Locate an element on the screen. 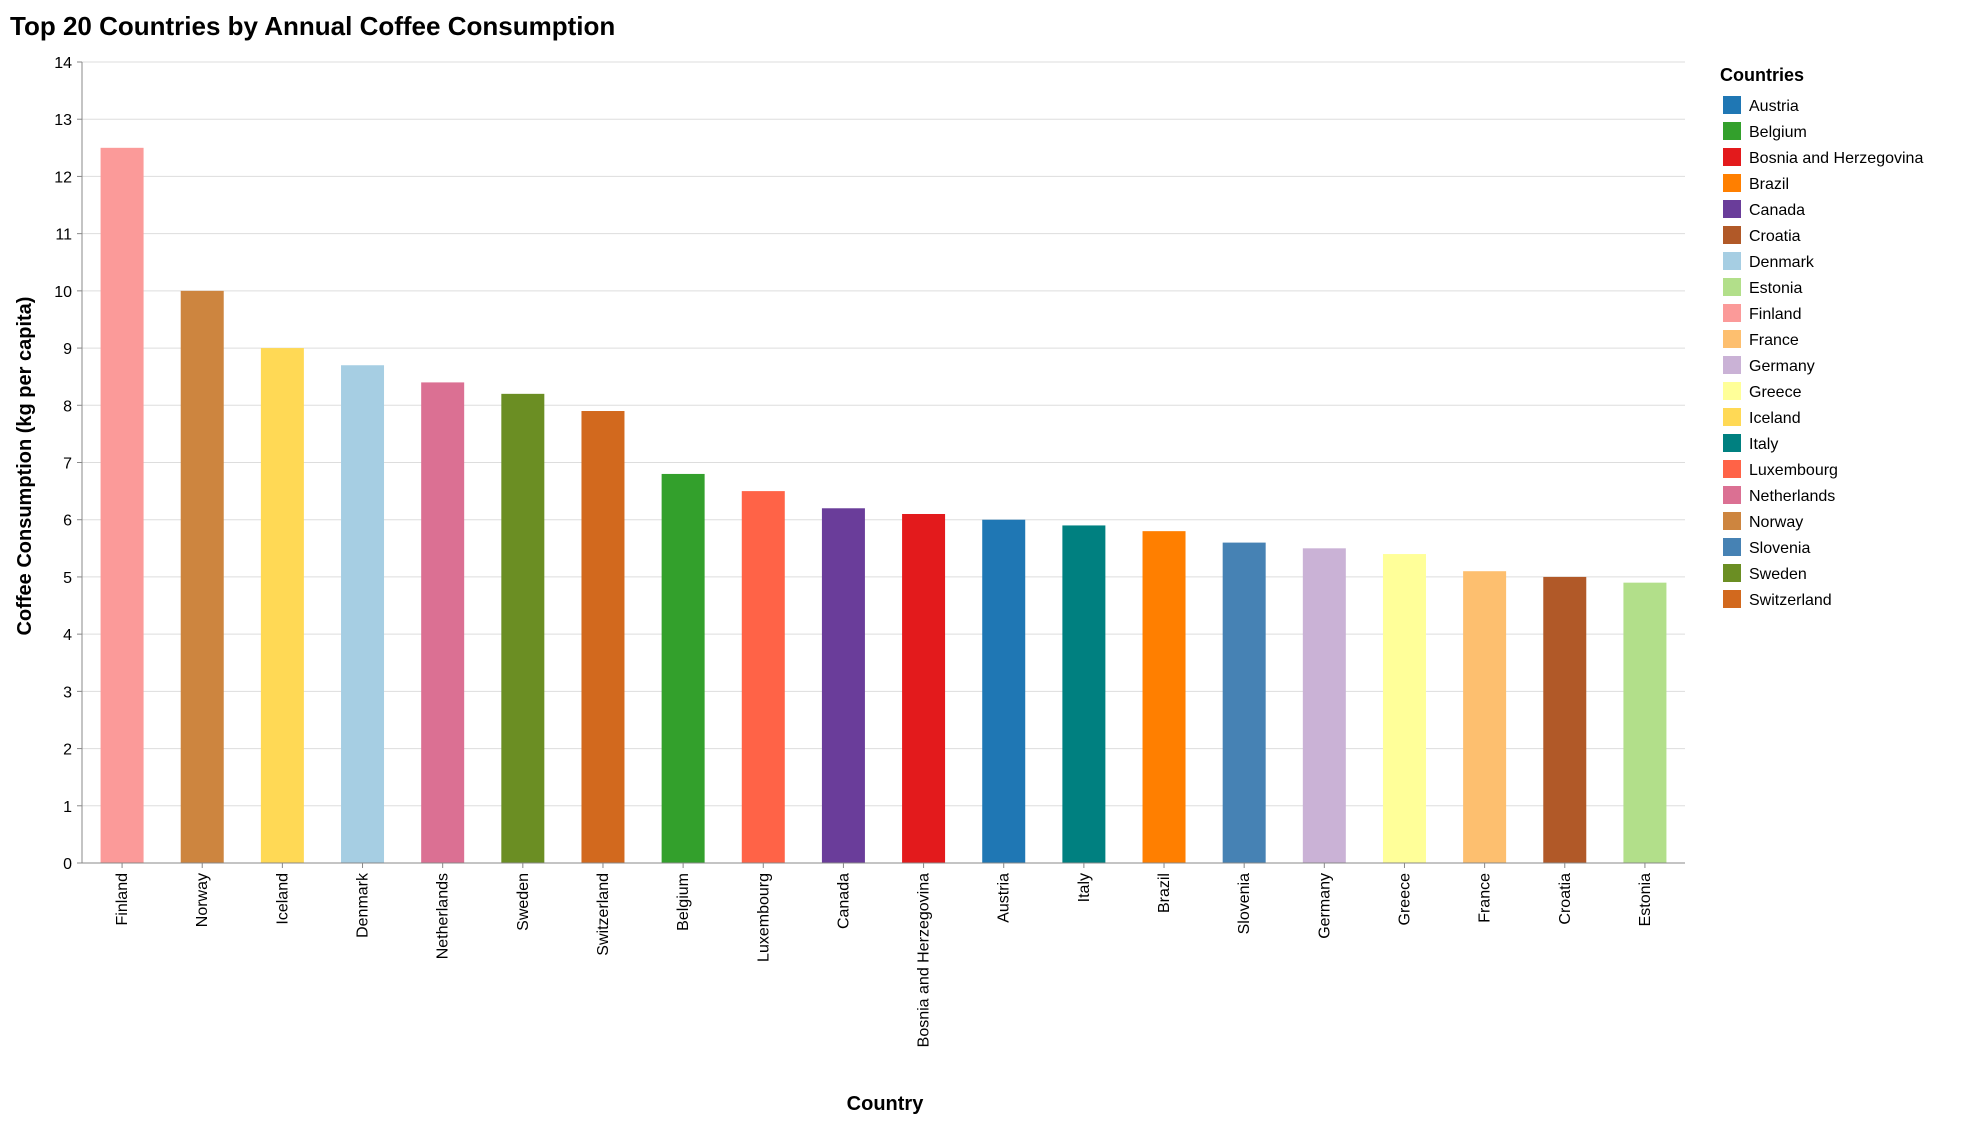 The image size is (1978, 1124). legend-item: Slovenia is located at coordinates (1766, 547).